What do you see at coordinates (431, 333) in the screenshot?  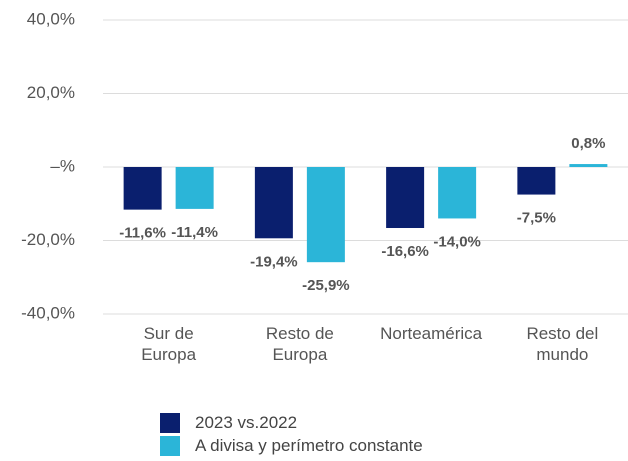 I see `x-tick-label: Norteamérica` at bounding box center [431, 333].